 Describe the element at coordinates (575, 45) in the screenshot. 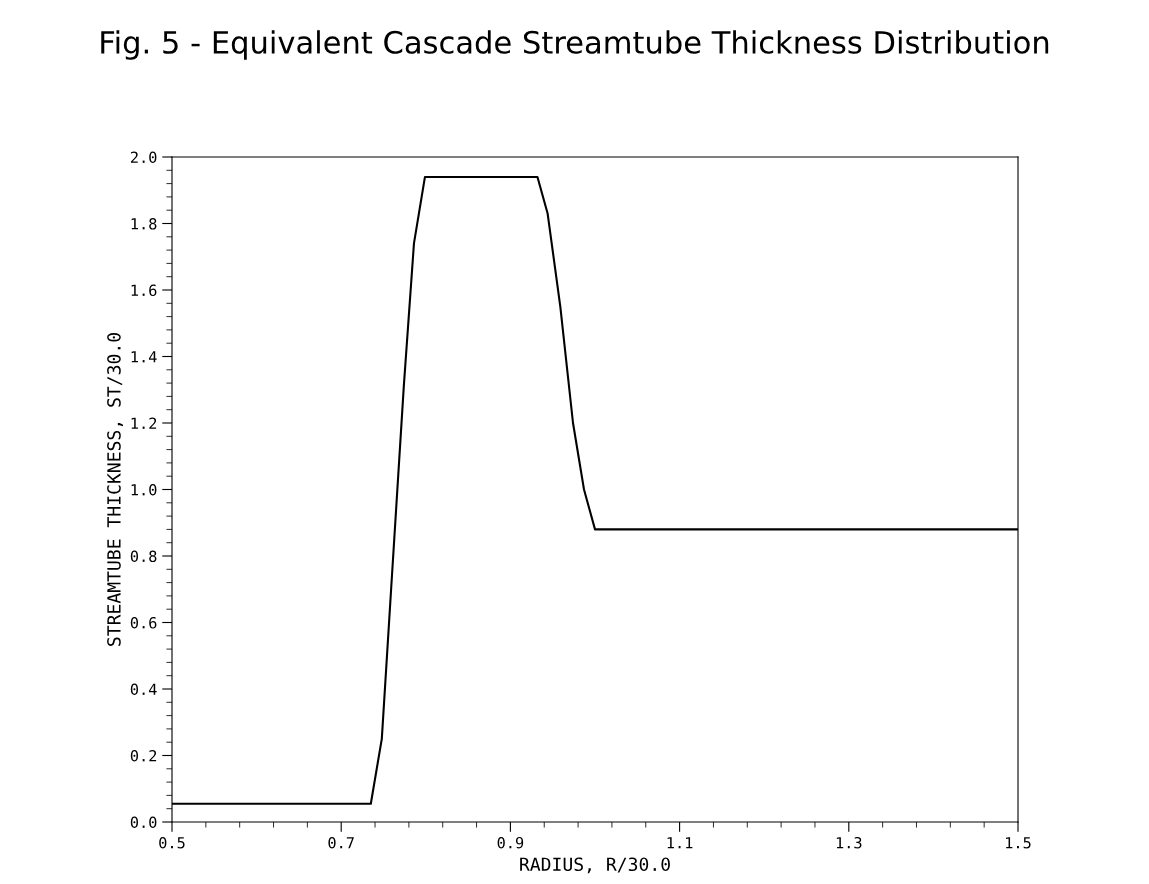

I see `chart-title: Fig. 5 - Equivalent Cascade Streamtube Thickness Distribution` at that location.